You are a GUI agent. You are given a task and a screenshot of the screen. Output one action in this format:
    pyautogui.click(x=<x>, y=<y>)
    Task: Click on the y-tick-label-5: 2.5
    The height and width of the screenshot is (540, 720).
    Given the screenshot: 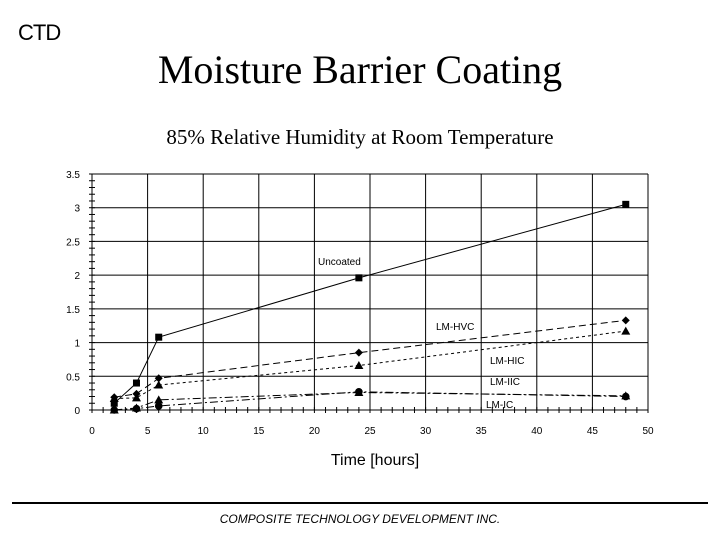 What is the action you would take?
    pyautogui.click(x=73, y=242)
    